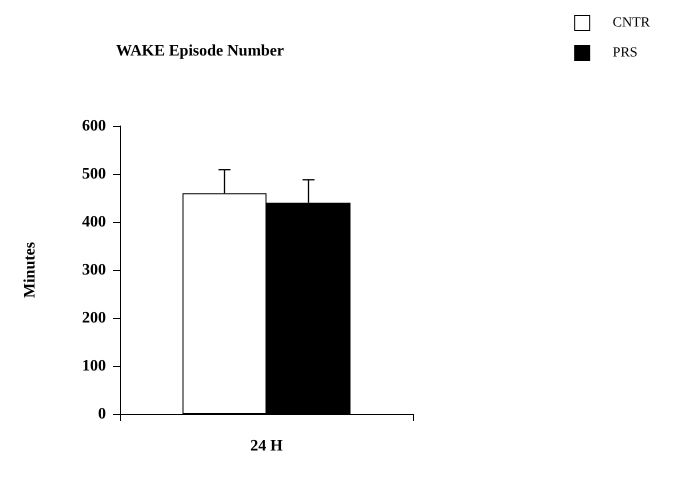 This screenshot has height=490, width=695. Describe the element at coordinates (94, 366) in the screenshot. I see `y-tick-label: 100` at that location.